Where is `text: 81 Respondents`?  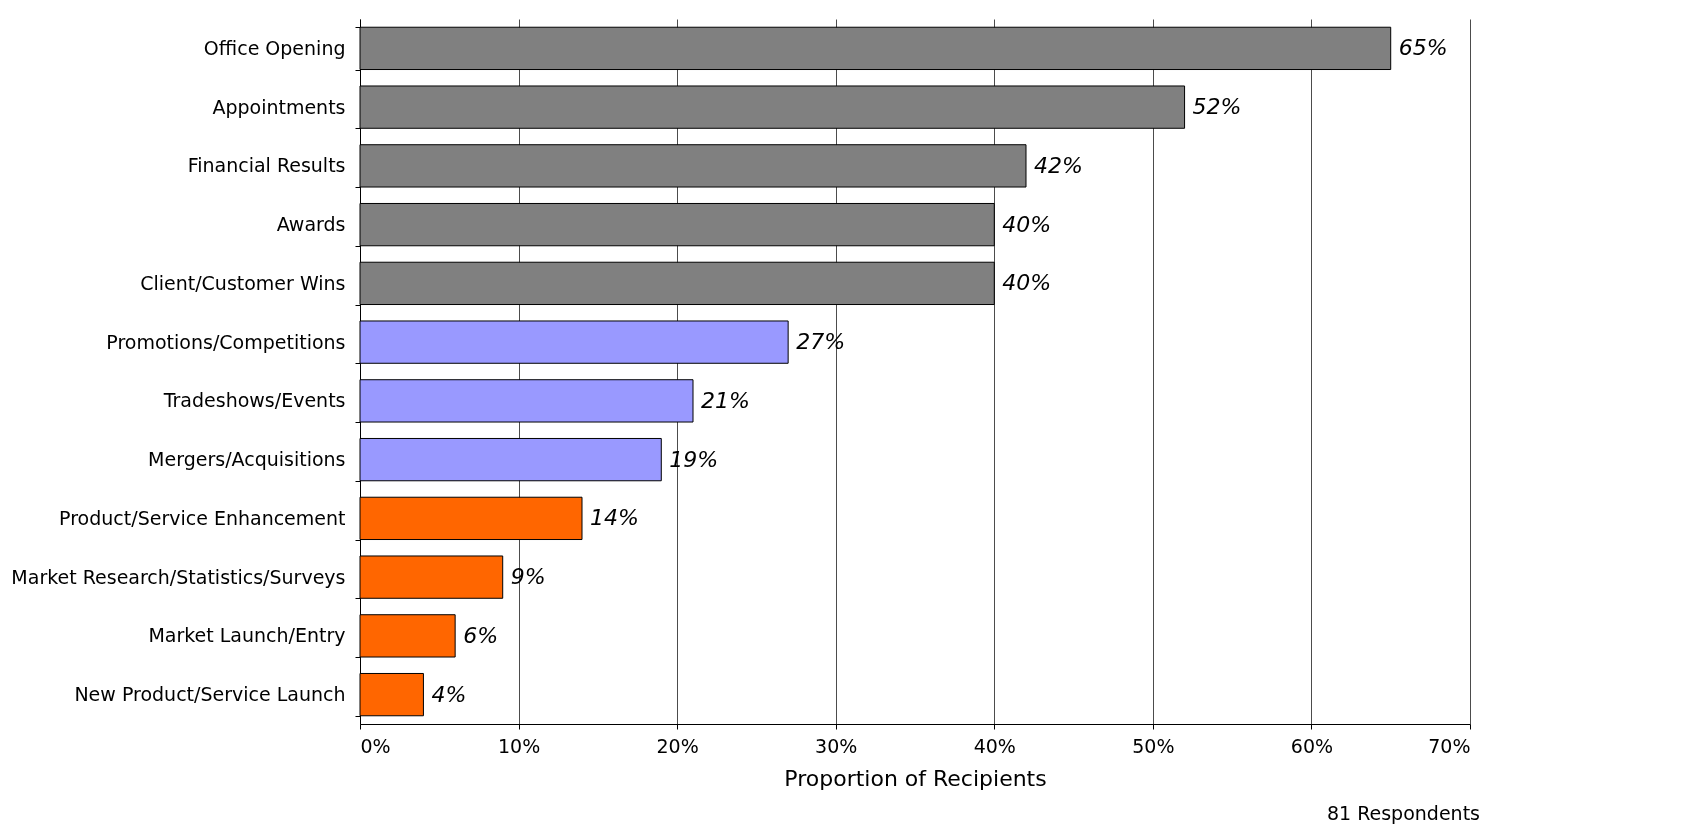 text: 81 Respondents is located at coordinates (1403, 813).